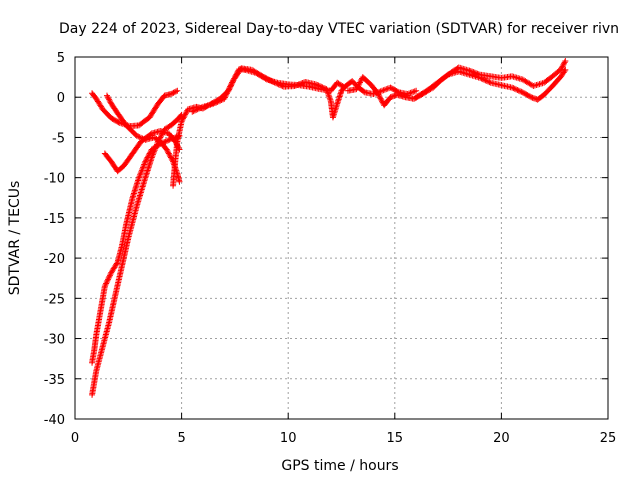  I want to click on x-tick-label: 0, so click(75, 438).